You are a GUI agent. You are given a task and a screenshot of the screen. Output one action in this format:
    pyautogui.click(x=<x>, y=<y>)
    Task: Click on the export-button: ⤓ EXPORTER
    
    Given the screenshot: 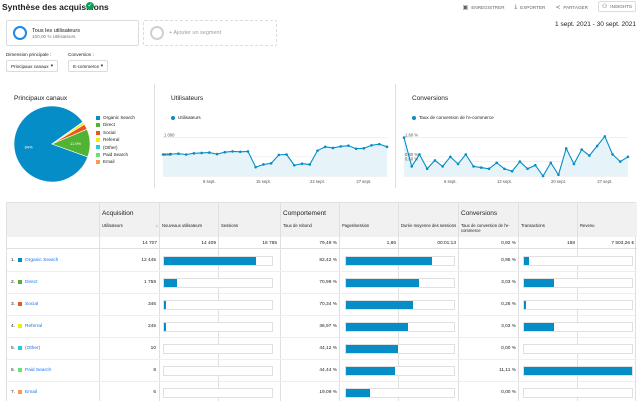 What is the action you would take?
    pyautogui.click(x=530, y=7)
    